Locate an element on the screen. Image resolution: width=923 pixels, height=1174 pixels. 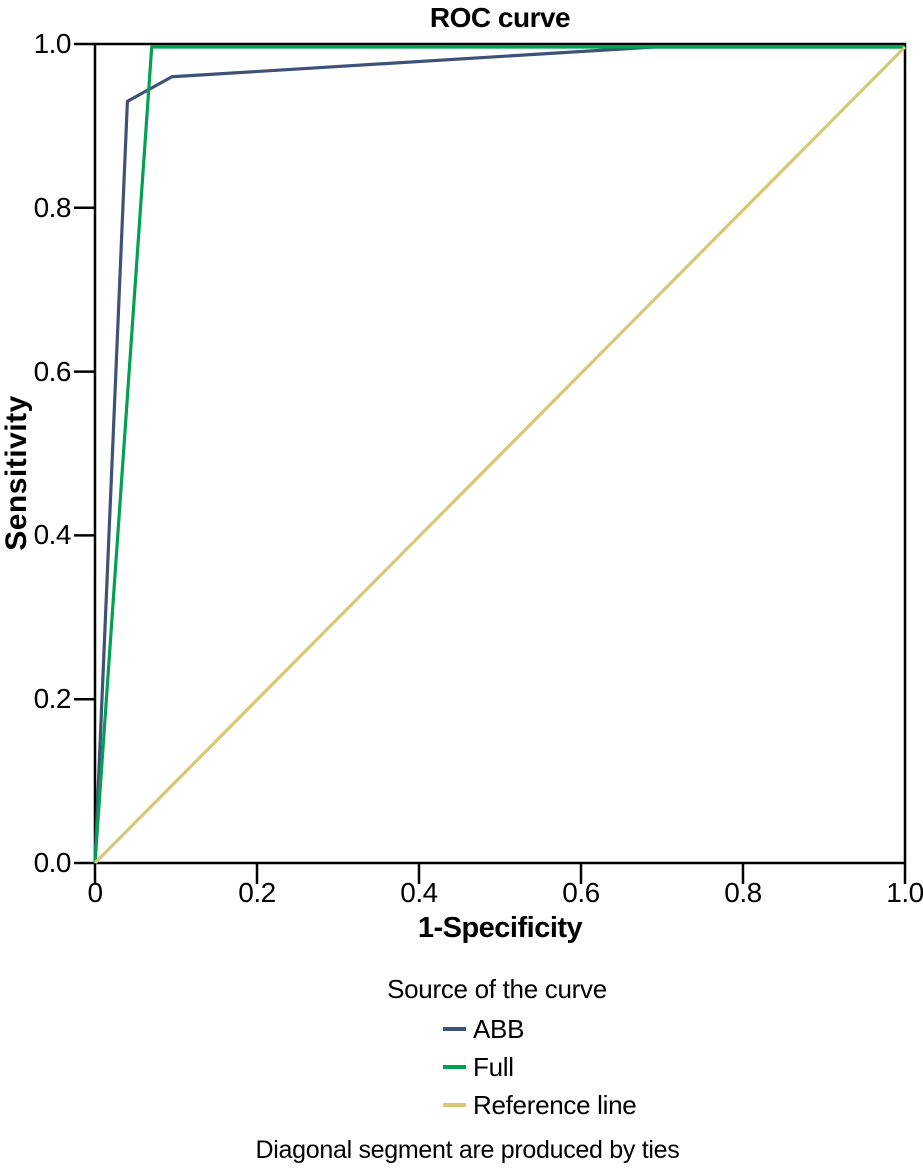
chart-title: ROC curve is located at coordinates (500, 17).